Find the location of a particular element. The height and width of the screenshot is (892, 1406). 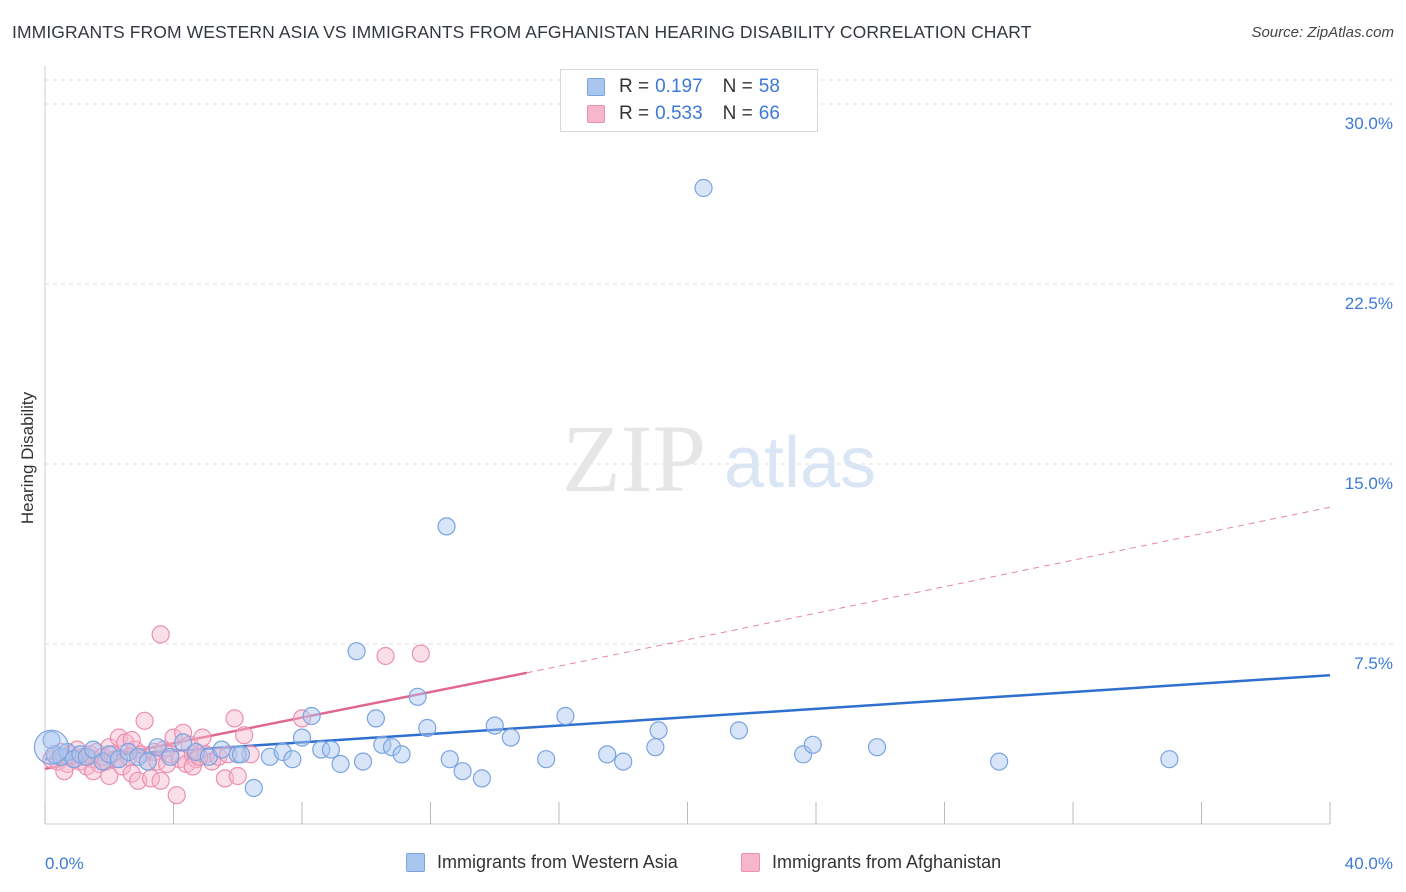

legend-row-afghanistan: R = 0.533 N = 66 is located at coordinates (683, 114).